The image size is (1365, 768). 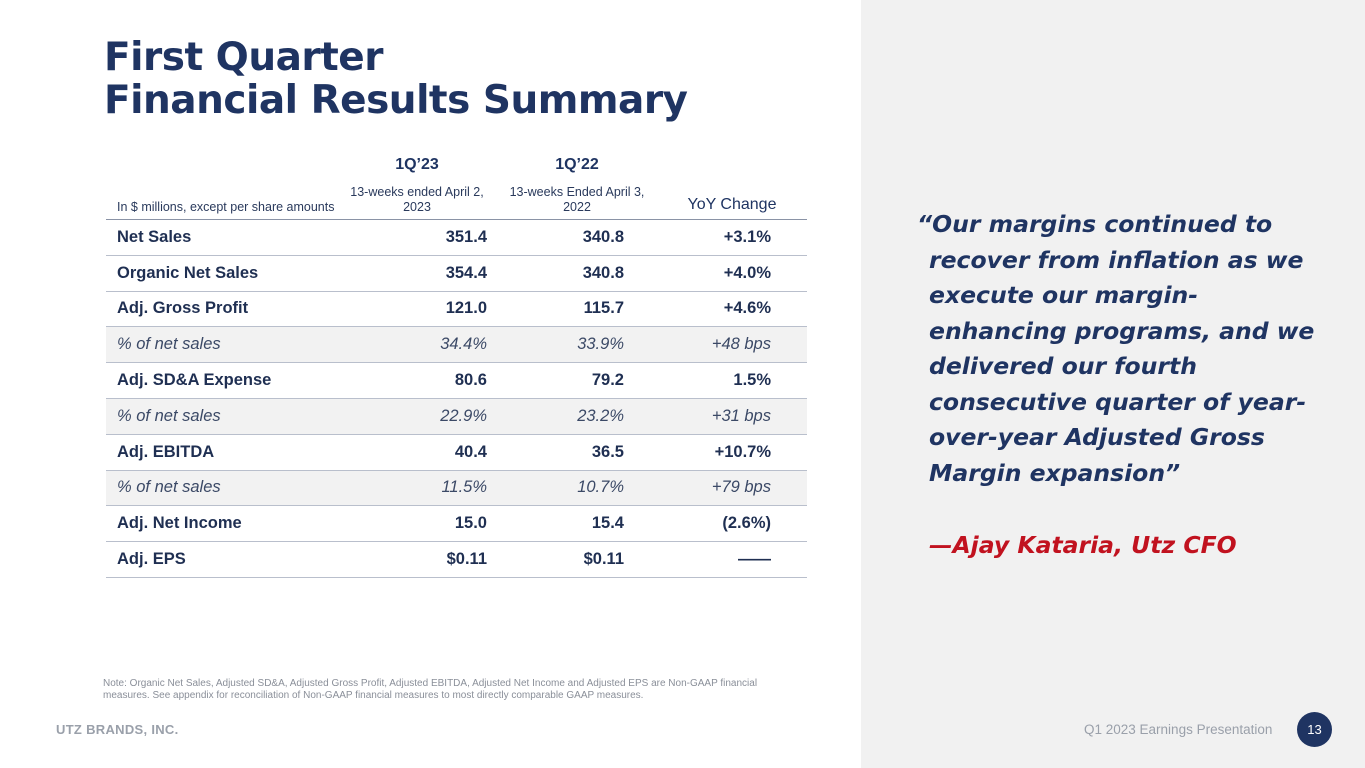 What do you see at coordinates (463, 344) in the screenshot?
I see `value-1q23: 34.4%` at bounding box center [463, 344].